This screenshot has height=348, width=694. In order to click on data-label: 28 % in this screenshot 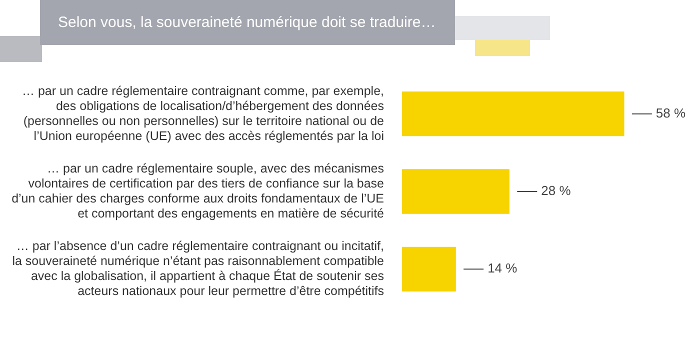, I will do `click(556, 190)`.